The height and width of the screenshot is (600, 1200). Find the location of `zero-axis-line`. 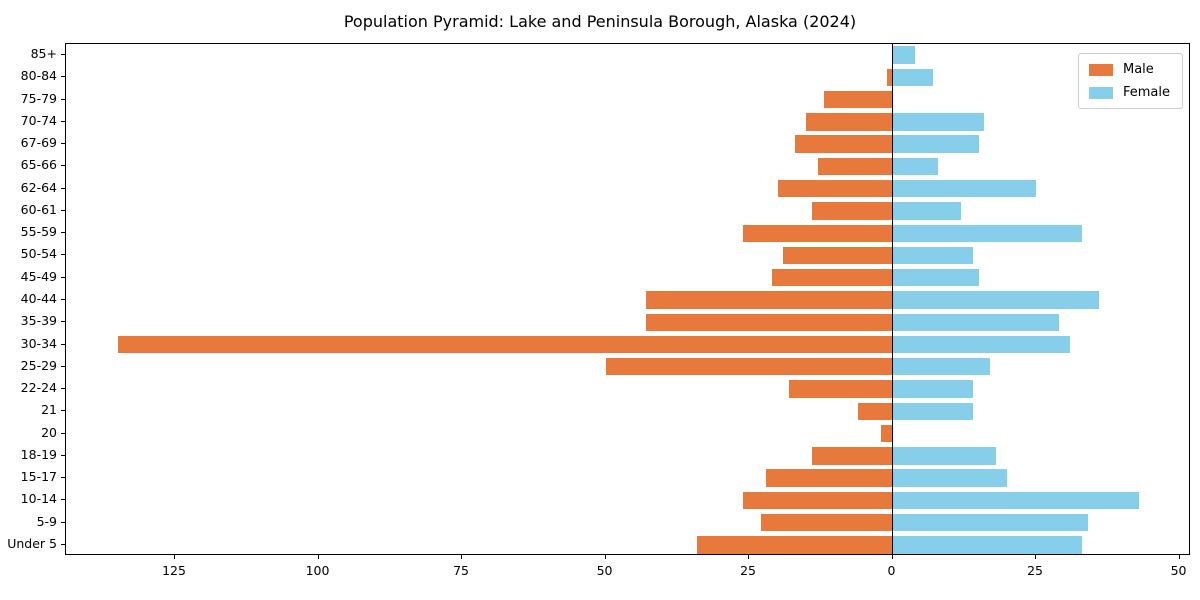

zero-axis-line is located at coordinates (892, 299).